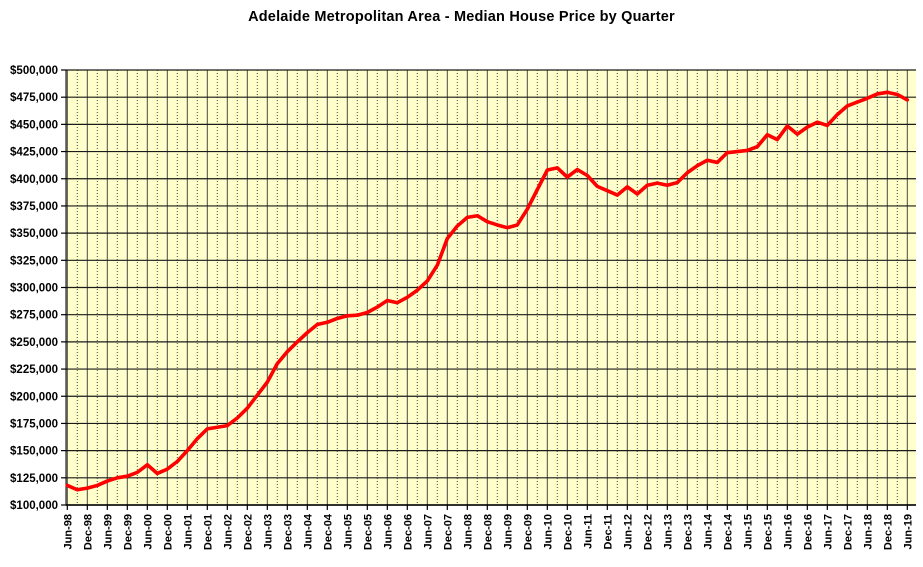 This screenshot has height=567, width=923. I want to click on x-tick-label: Dec-14, so click(728, 531).